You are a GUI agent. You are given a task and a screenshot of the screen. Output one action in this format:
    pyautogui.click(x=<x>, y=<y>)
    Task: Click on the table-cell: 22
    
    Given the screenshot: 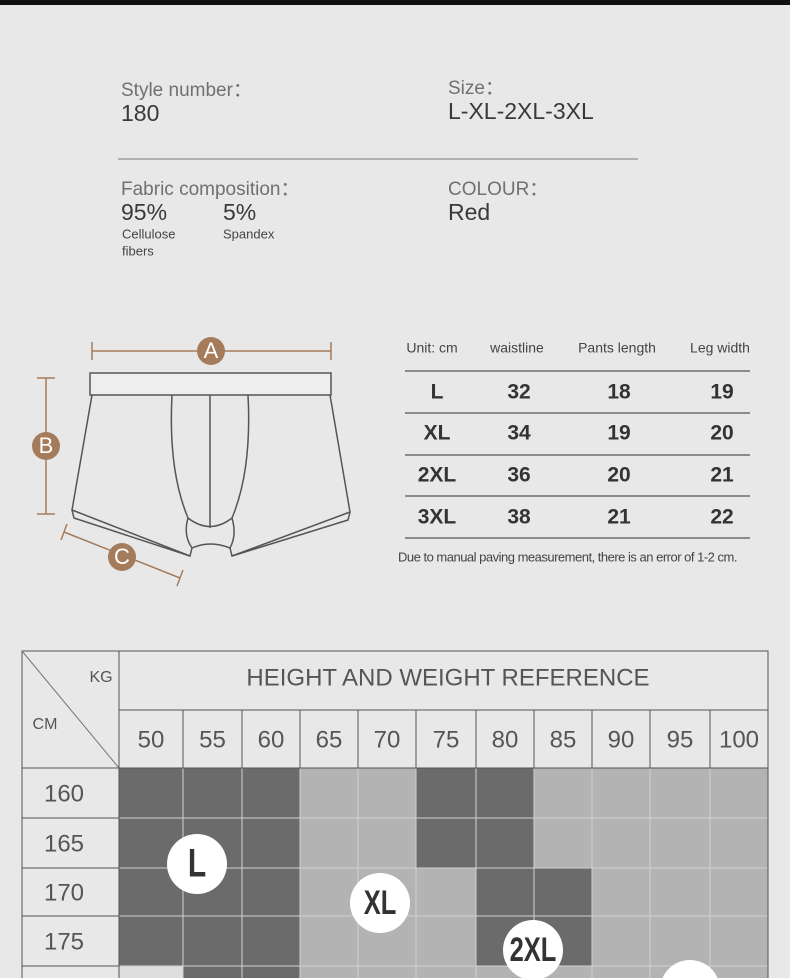 What is the action you would take?
    pyautogui.click(x=721, y=517)
    